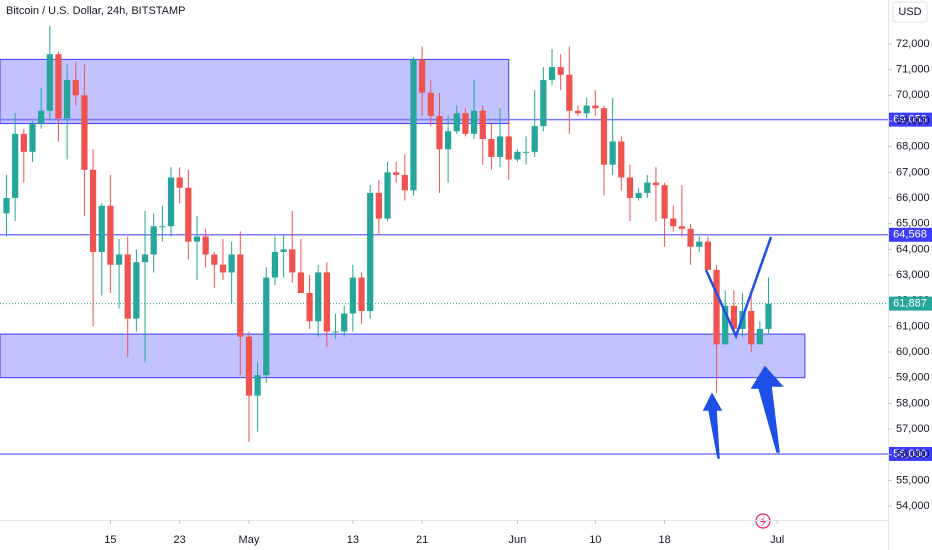 Image resolution: width=932 pixels, height=550 pixels. I want to click on y-tick-label: 56,000, so click(913, 455).